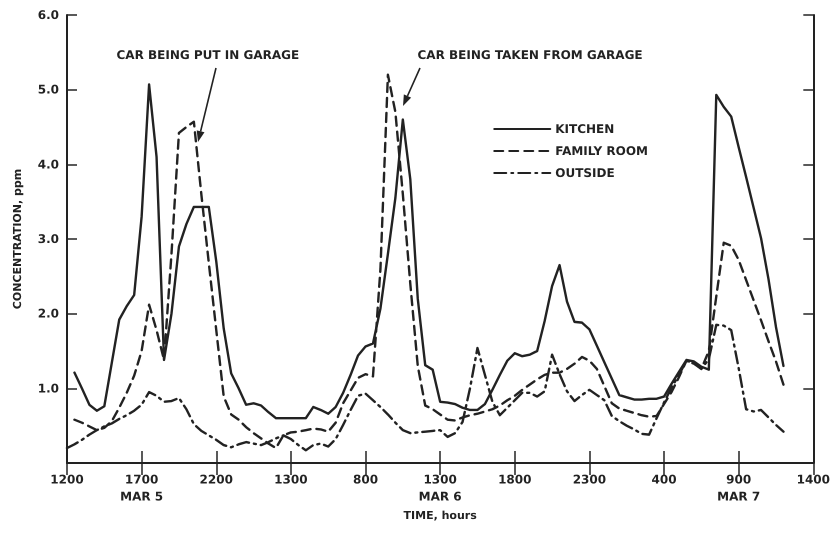 The width and height of the screenshot is (833, 534). What do you see at coordinates (441, 515) in the screenshot?
I see `x-axis-title: TIME, hours` at bounding box center [441, 515].